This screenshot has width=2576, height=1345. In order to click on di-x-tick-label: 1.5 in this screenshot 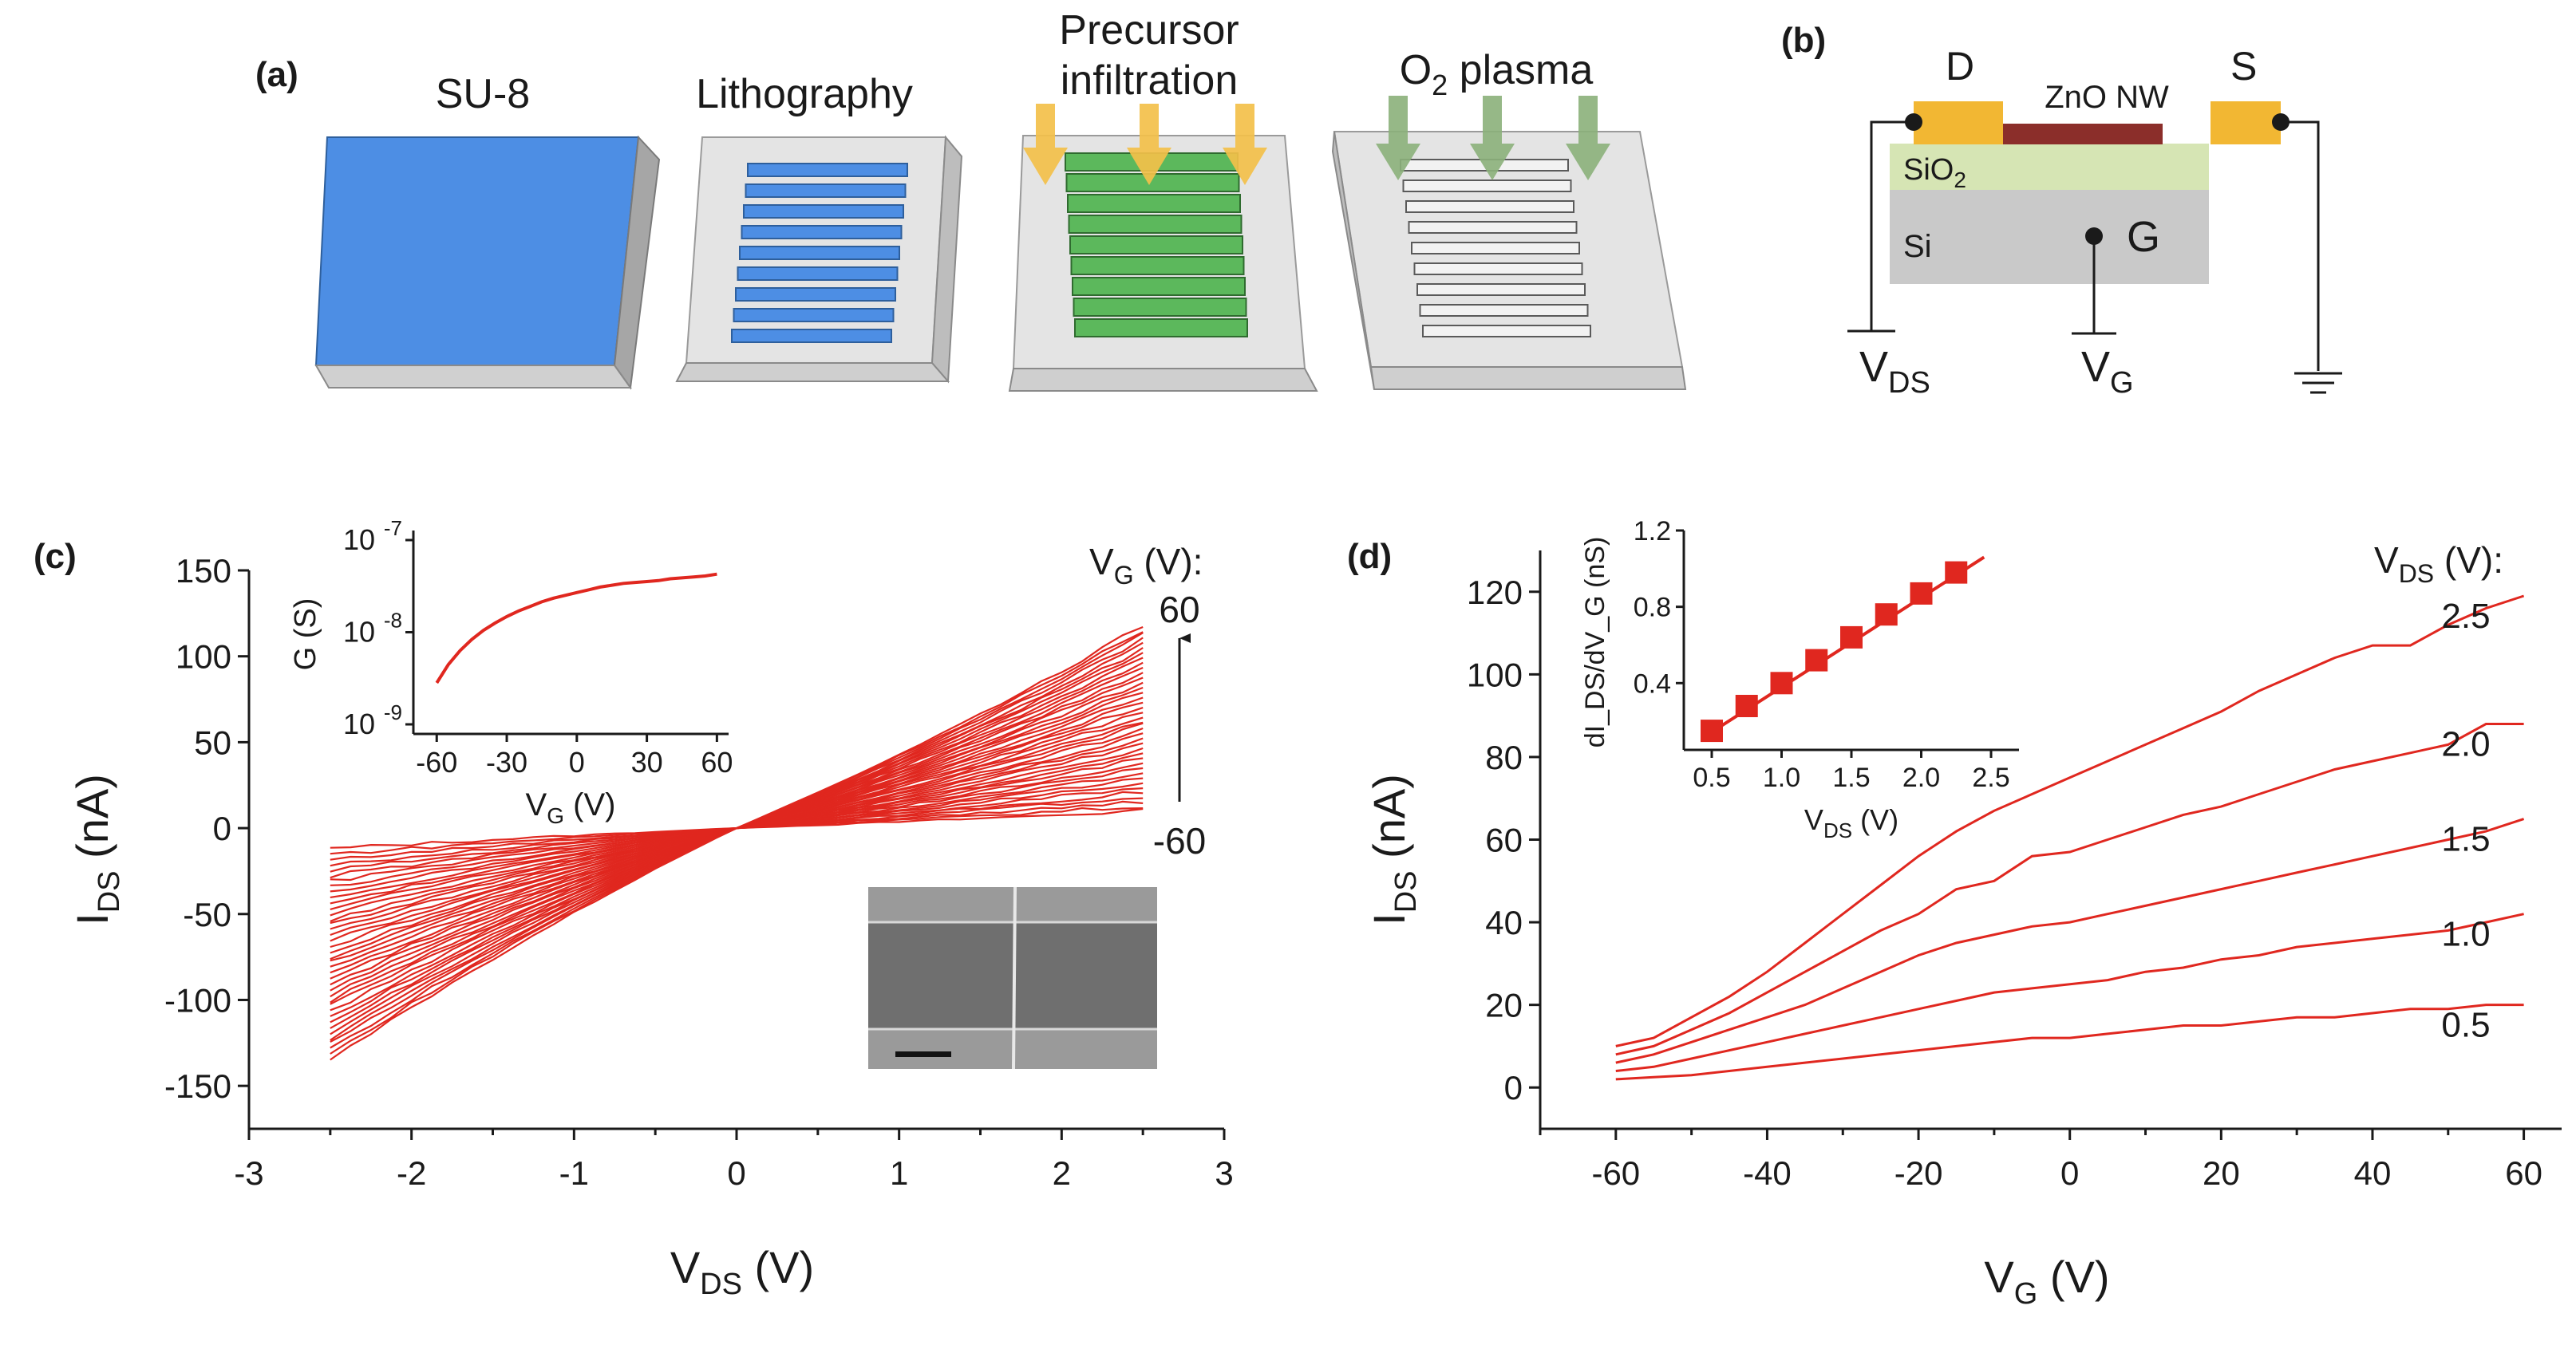, I will do `click(1851, 778)`.